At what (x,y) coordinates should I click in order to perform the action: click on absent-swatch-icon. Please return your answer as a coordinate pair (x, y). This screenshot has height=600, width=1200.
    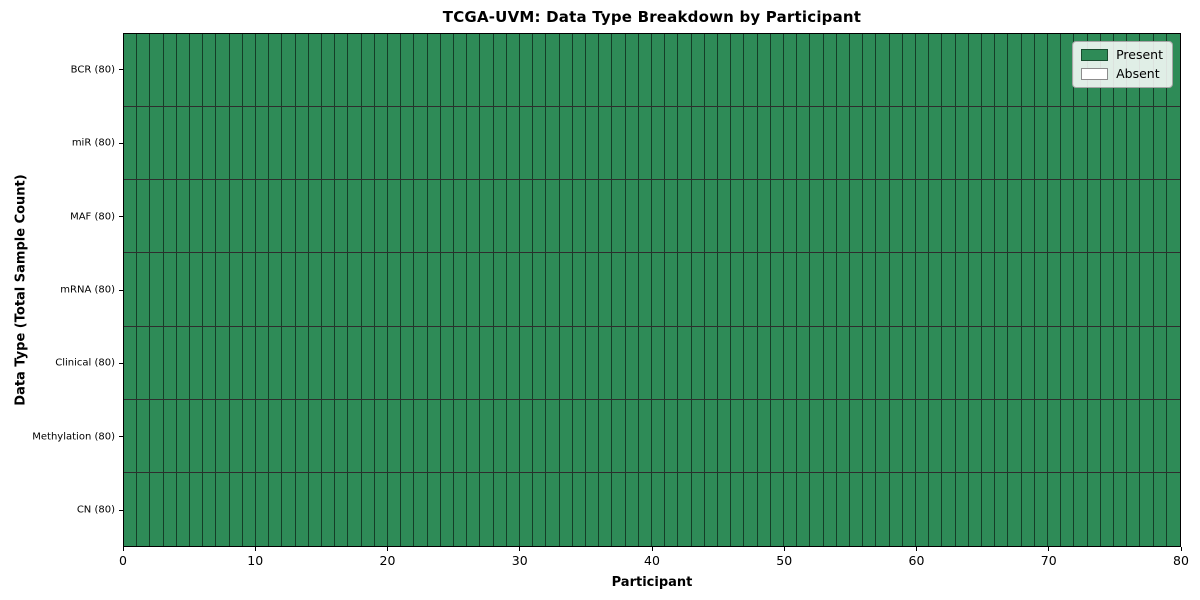
    Looking at the image, I should click on (1095, 74).